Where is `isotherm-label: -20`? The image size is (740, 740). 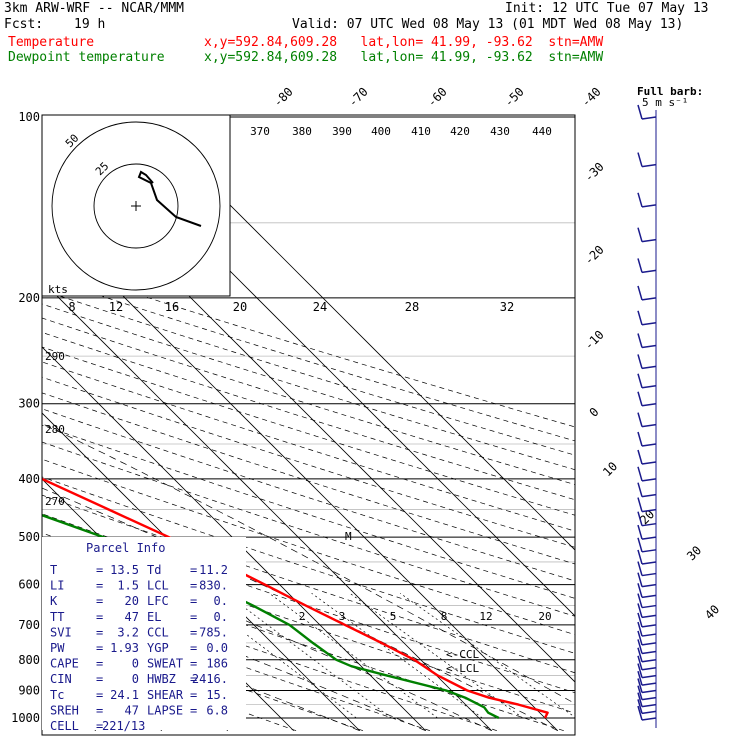
isotherm-label: -20 is located at coordinates (594, 255).